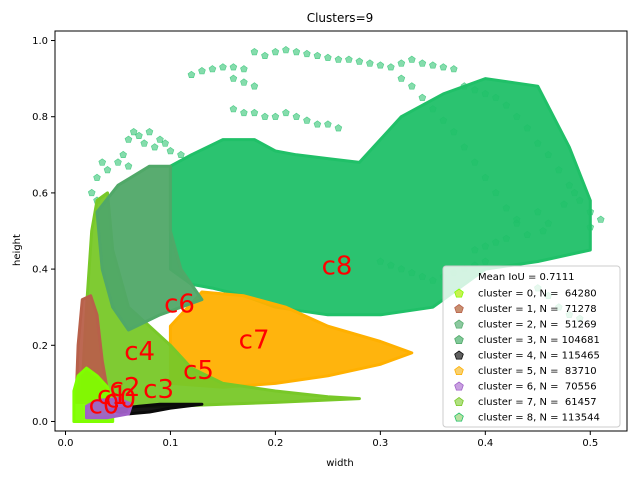 The image size is (640, 480). I want to click on x-tick-label: 0.3, so click(380, 443).